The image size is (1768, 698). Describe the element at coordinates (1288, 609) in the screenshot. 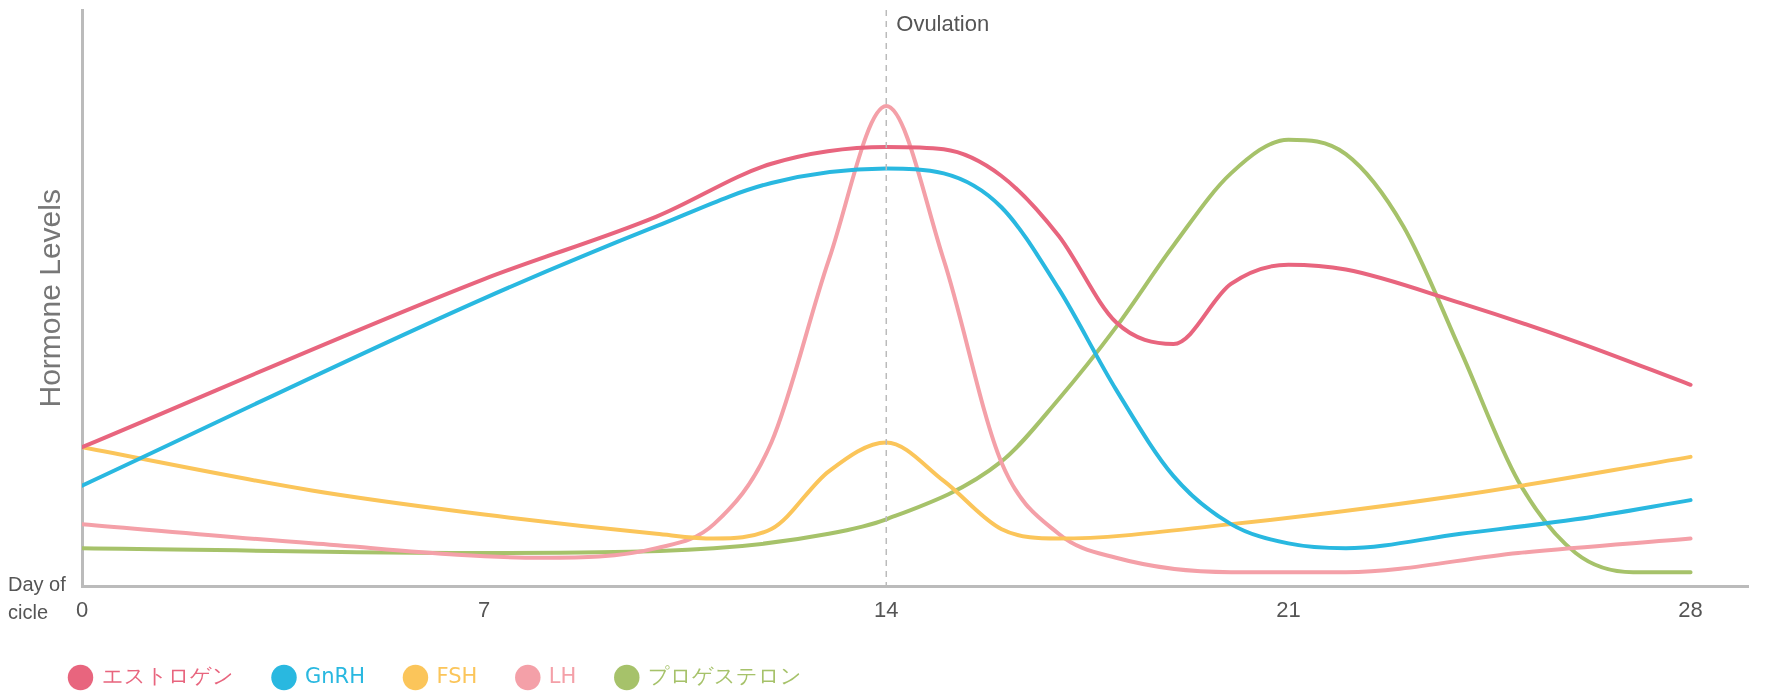

I see `x-tick-label: 21` at that location.